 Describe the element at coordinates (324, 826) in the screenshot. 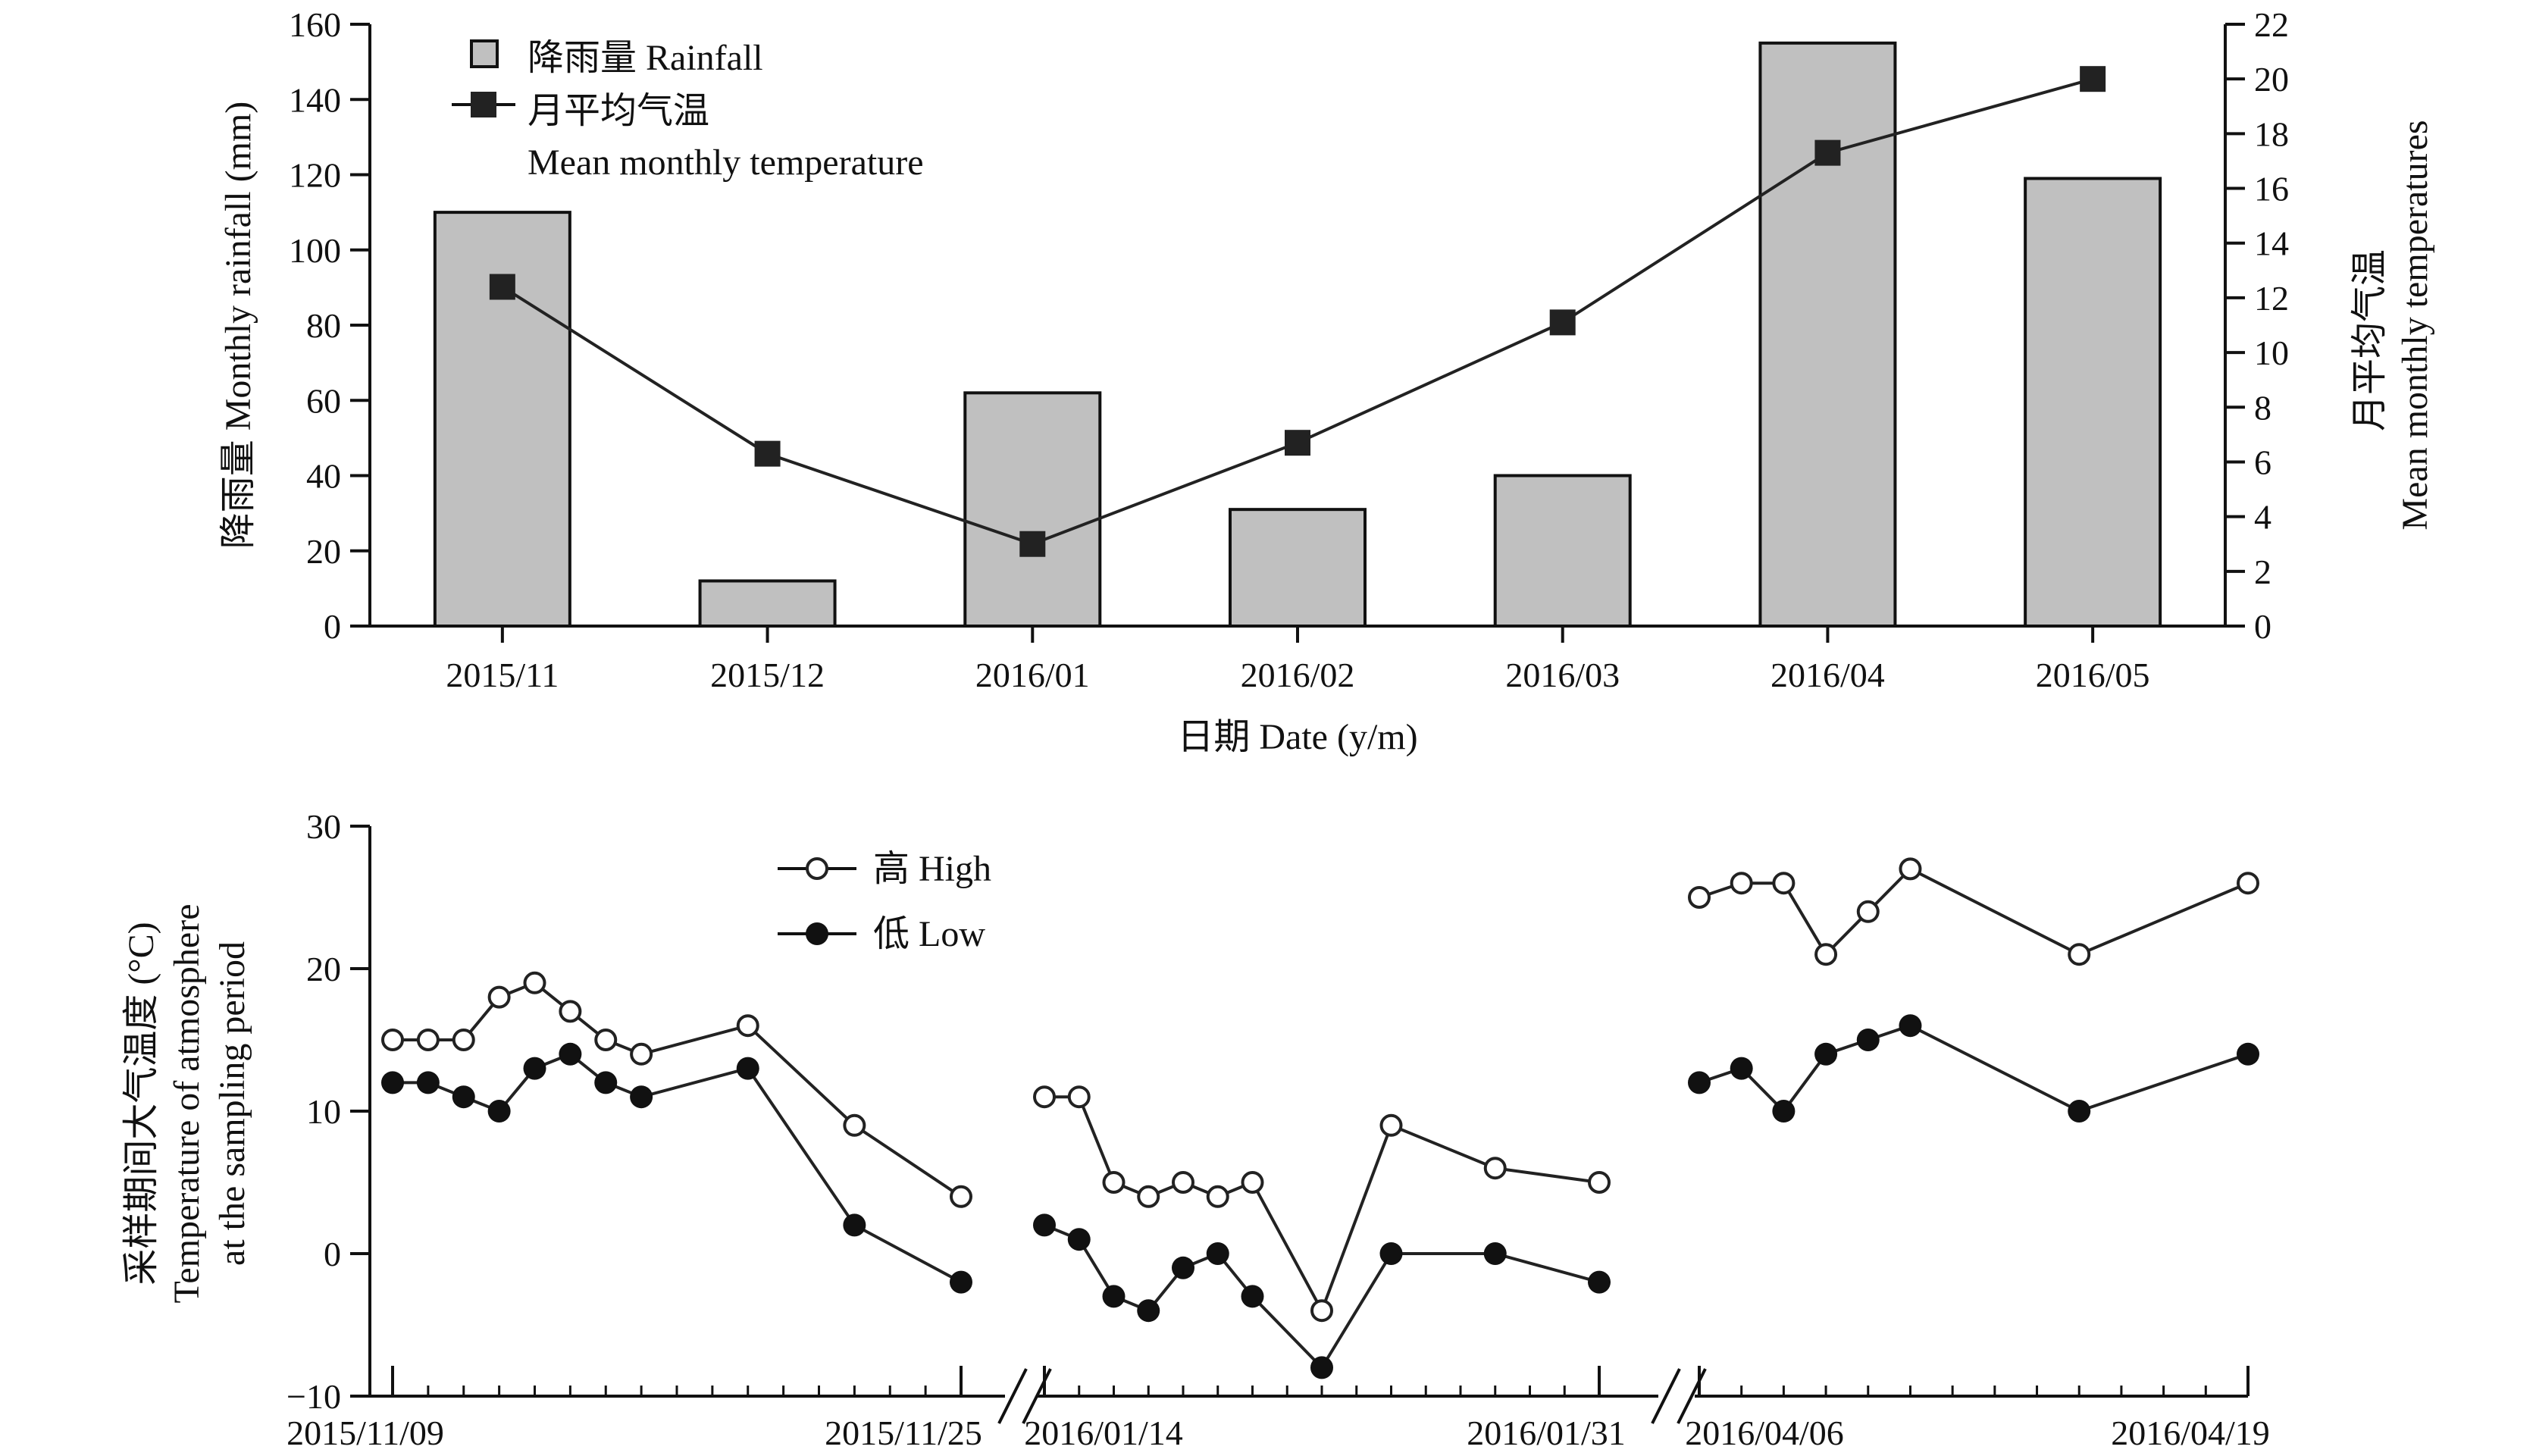

I see `chart2-left-tick-label: 30` at that location.